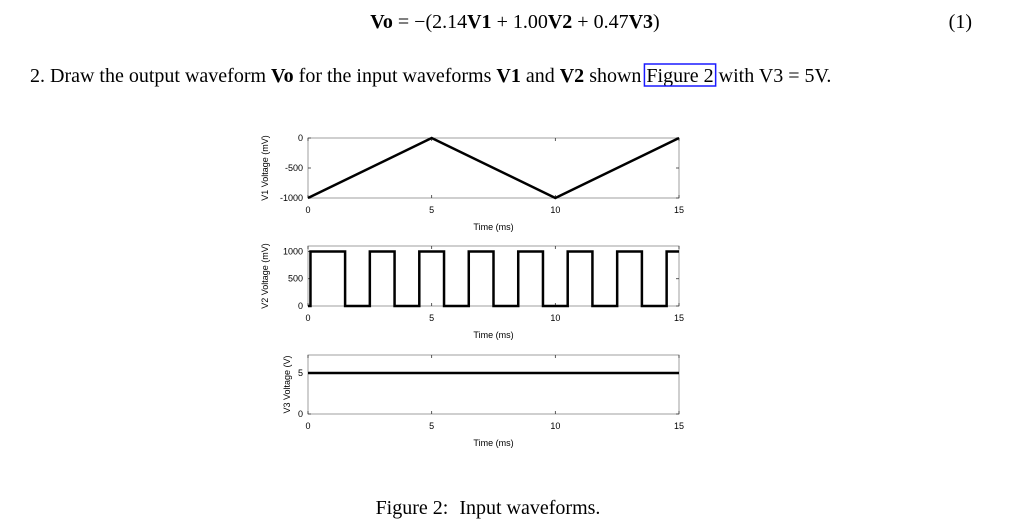  Describe the element at coordinates (572, 76) in the screenshot. I see `text: V2` at that location.